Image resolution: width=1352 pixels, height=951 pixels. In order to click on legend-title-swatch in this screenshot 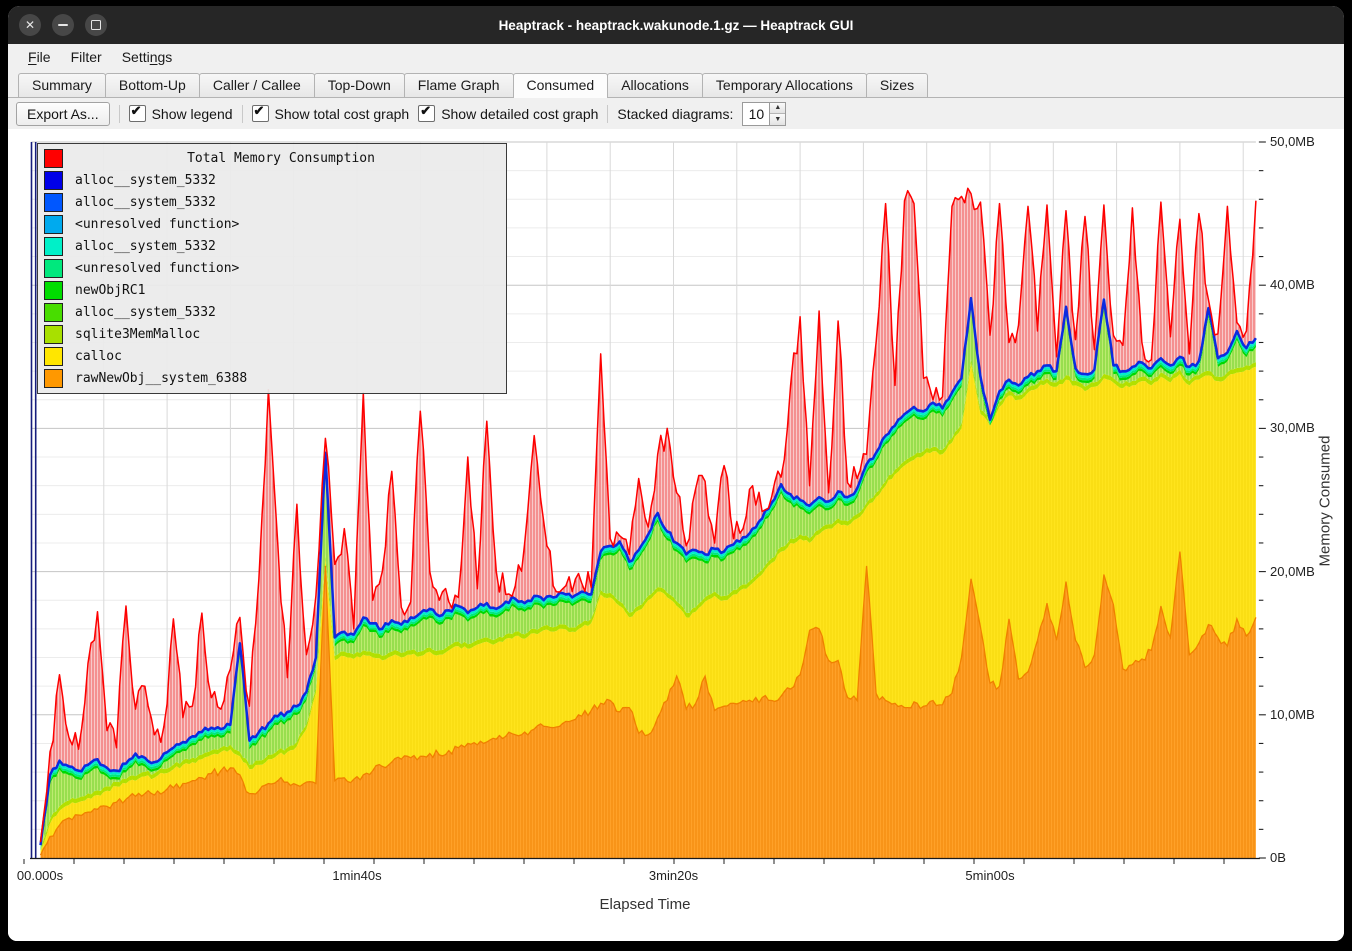, I will do `click(53, 158)`.